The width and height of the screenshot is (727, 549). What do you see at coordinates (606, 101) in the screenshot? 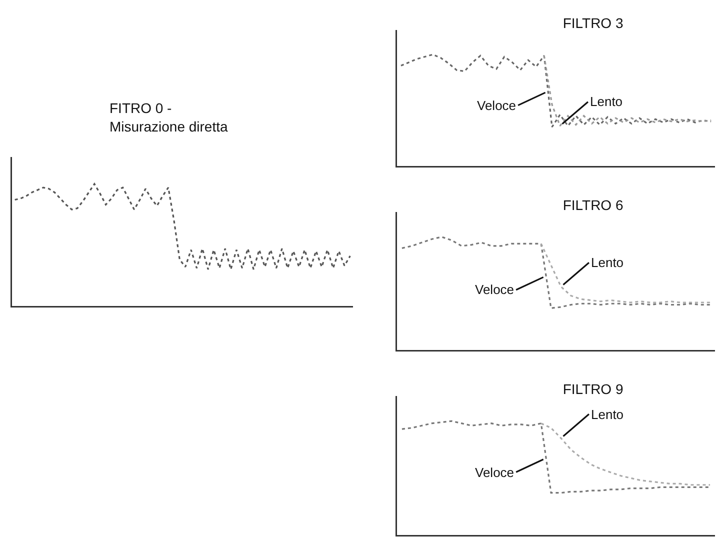
I see `series-label: Lento` at bounding box center [606, 101].